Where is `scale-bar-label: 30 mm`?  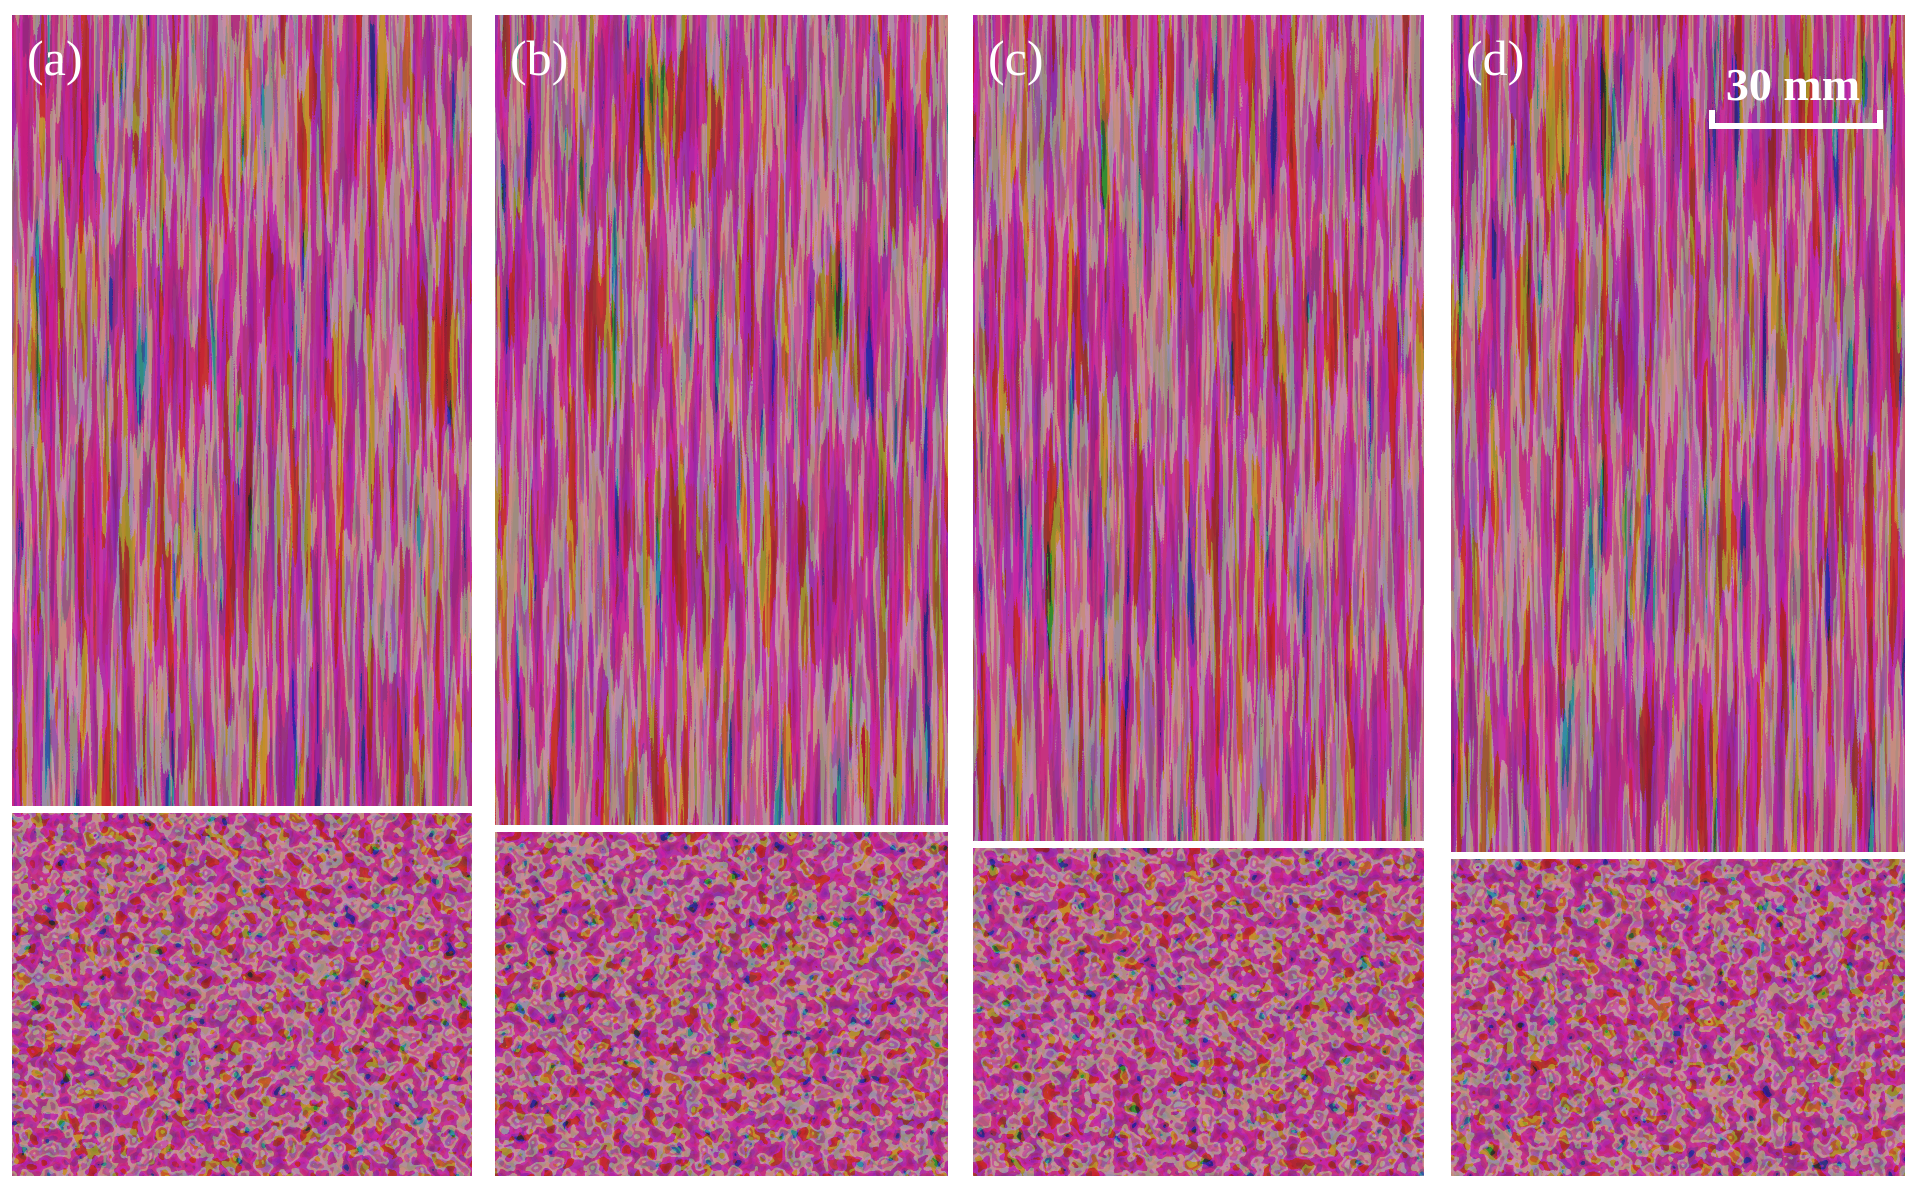 scale-bar-label: 30 mm is located at coordinates (1793, 84).